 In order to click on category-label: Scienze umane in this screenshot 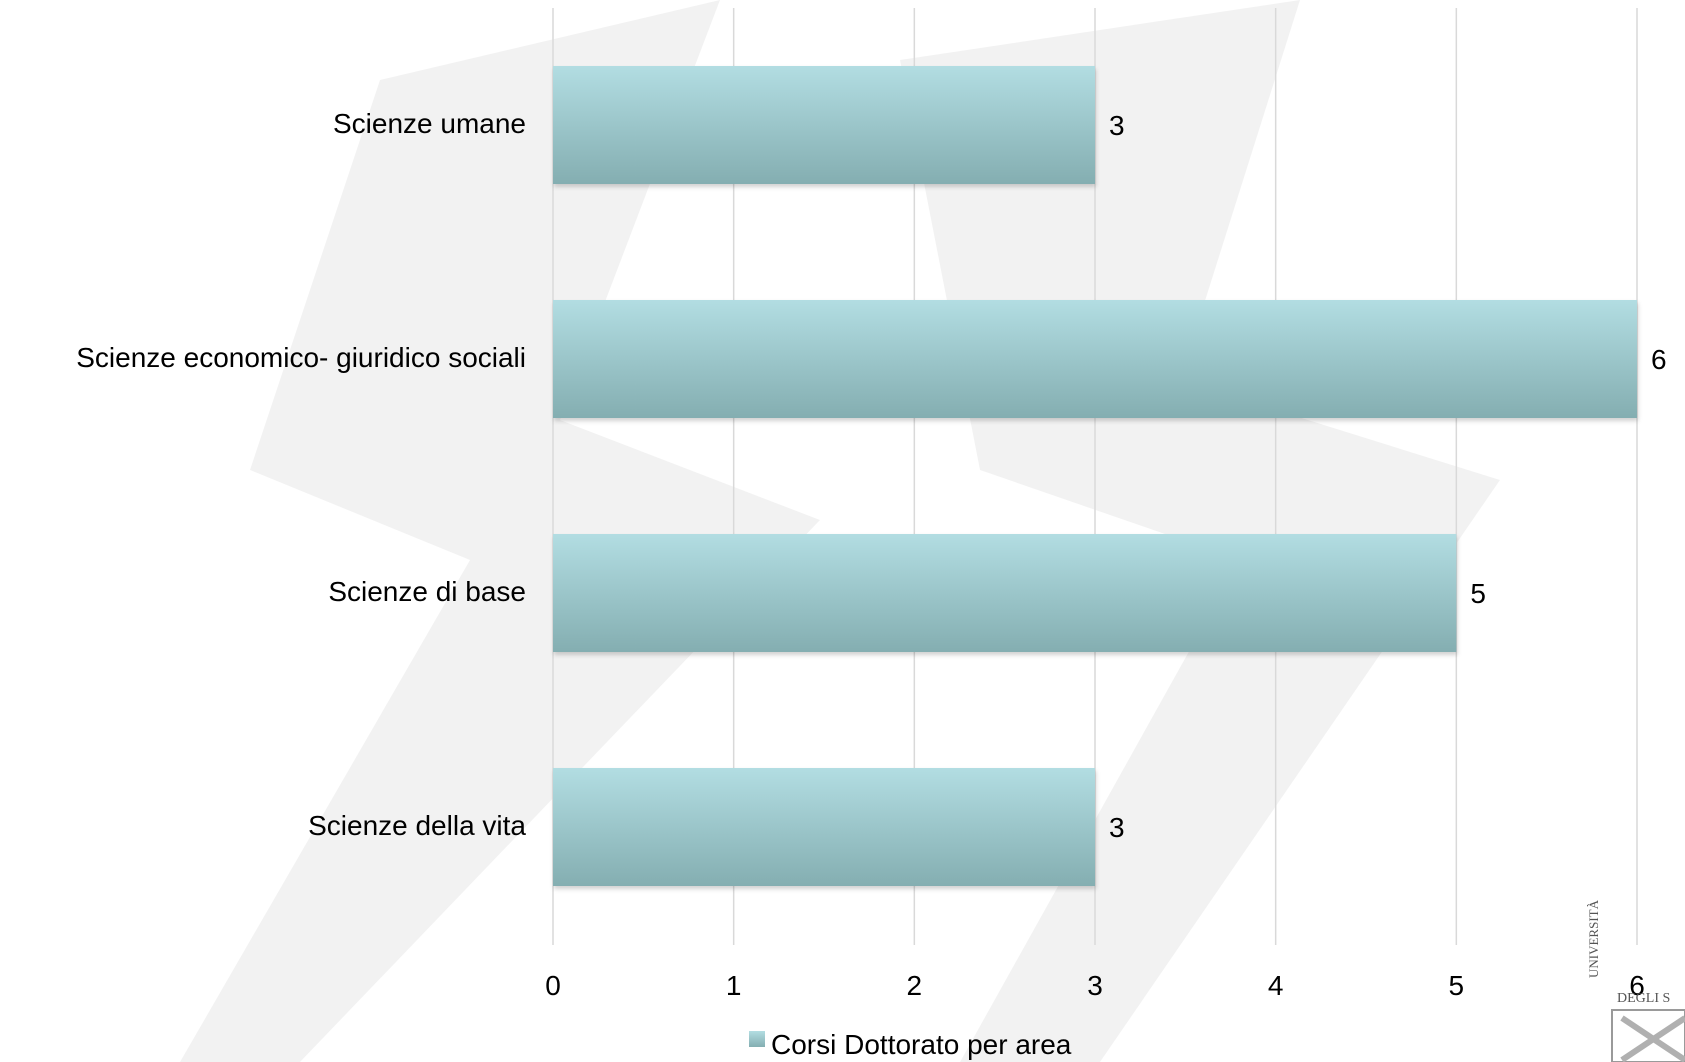, I will do `click(429, 123)`.